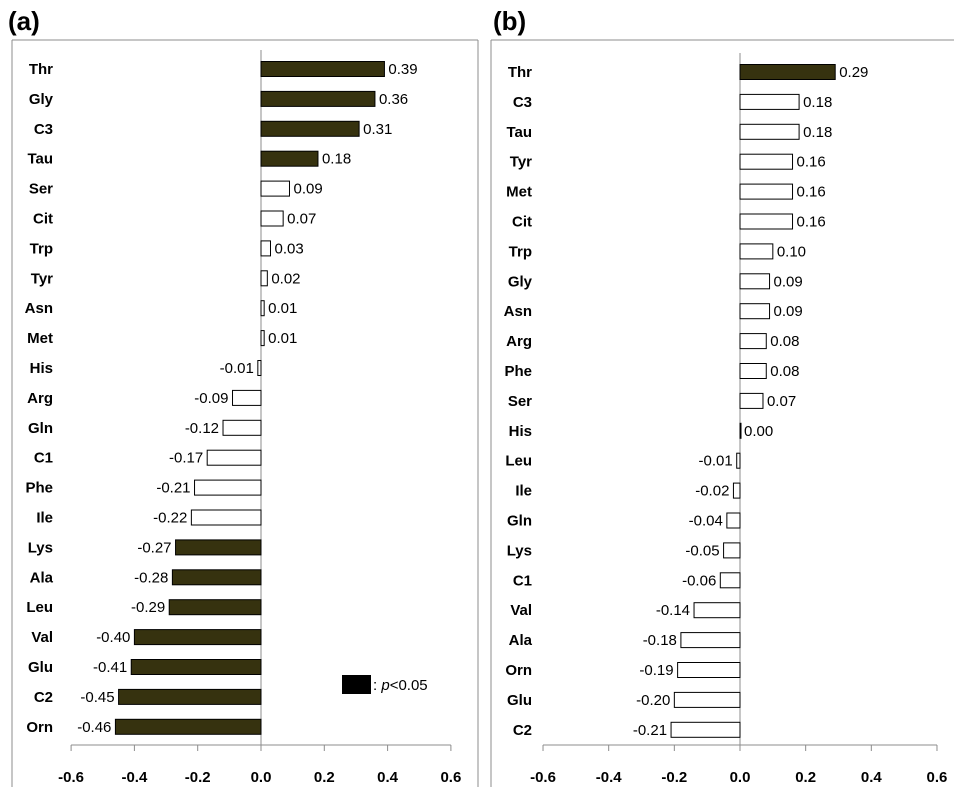 The height and width of the screenshot is (787, 954). What do you see at coordinates (522, 730) in the screenshot?
I see `panel-b-category-label: C2` at bounding box center [522, 730].